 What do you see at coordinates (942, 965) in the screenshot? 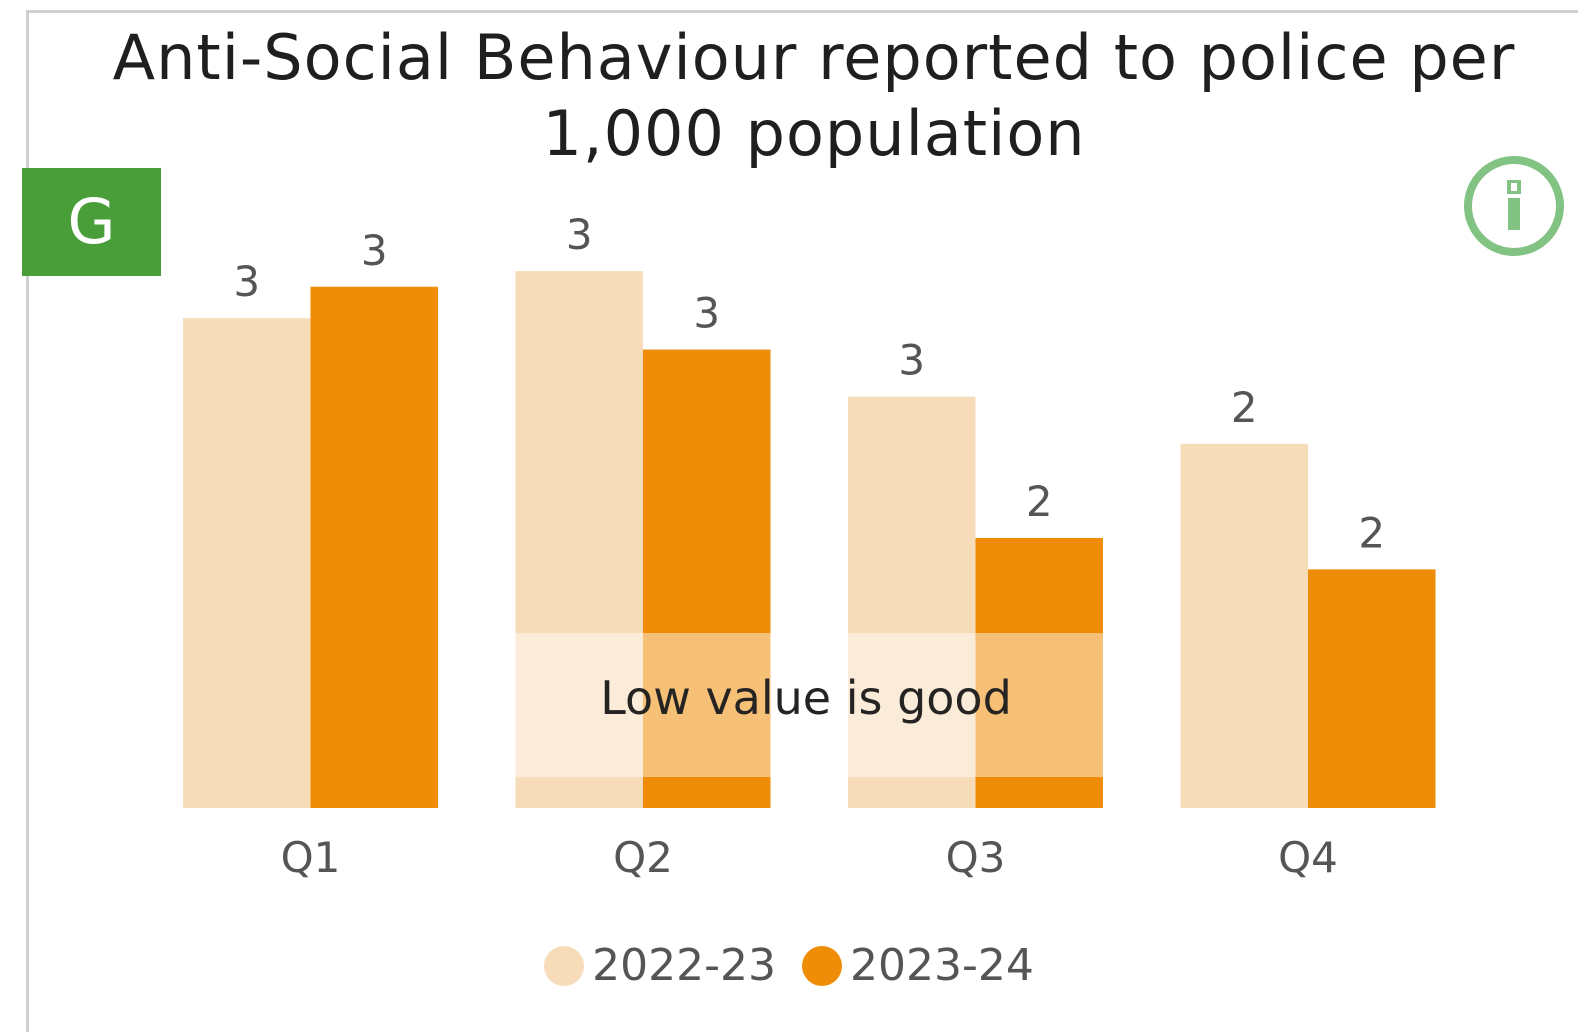
I see `legend-label: 2023-24` at bounding box center [942, 965].